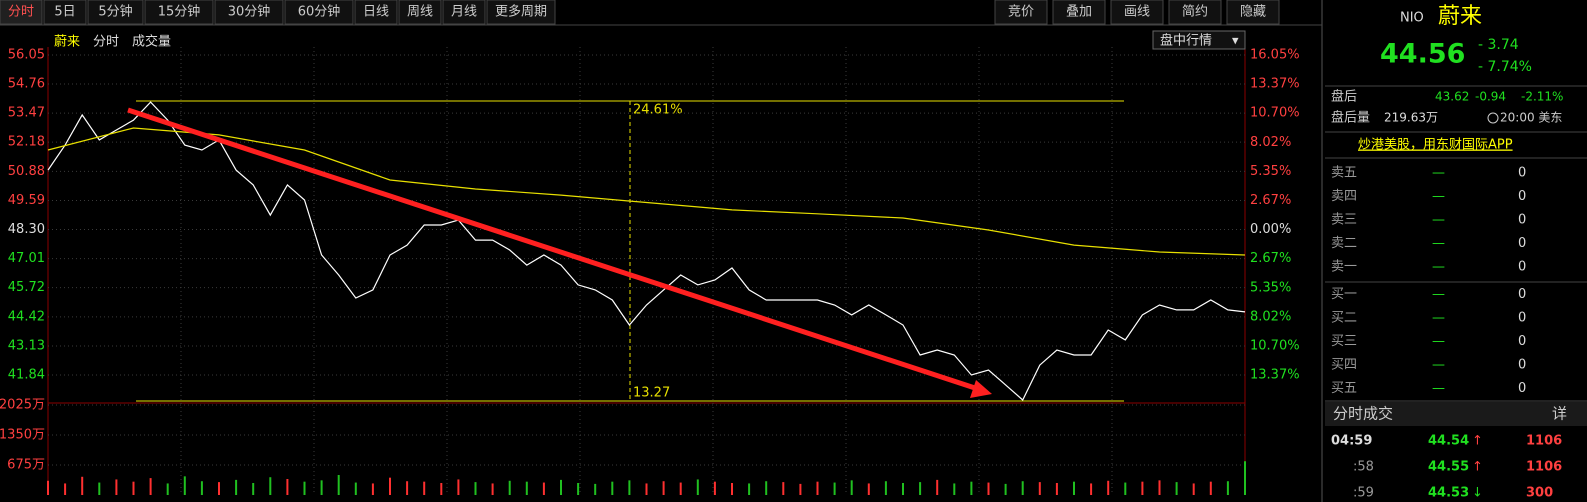 The image size is (1587, 502). I want to click on promo-link: 炒港美股，用东财国际APP, so click(1435, 145).